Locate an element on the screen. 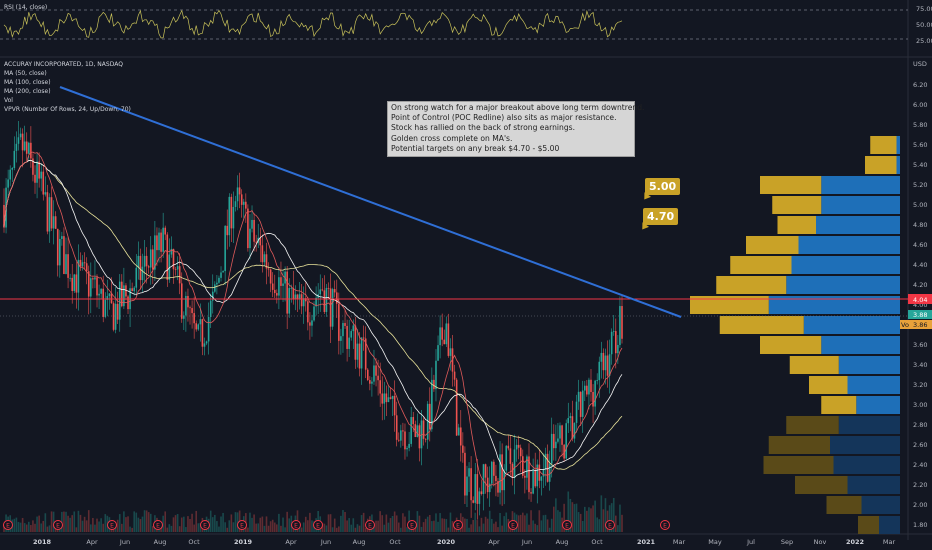  target-callout-5-00: 5.00 is located at coordinates (663, 186).